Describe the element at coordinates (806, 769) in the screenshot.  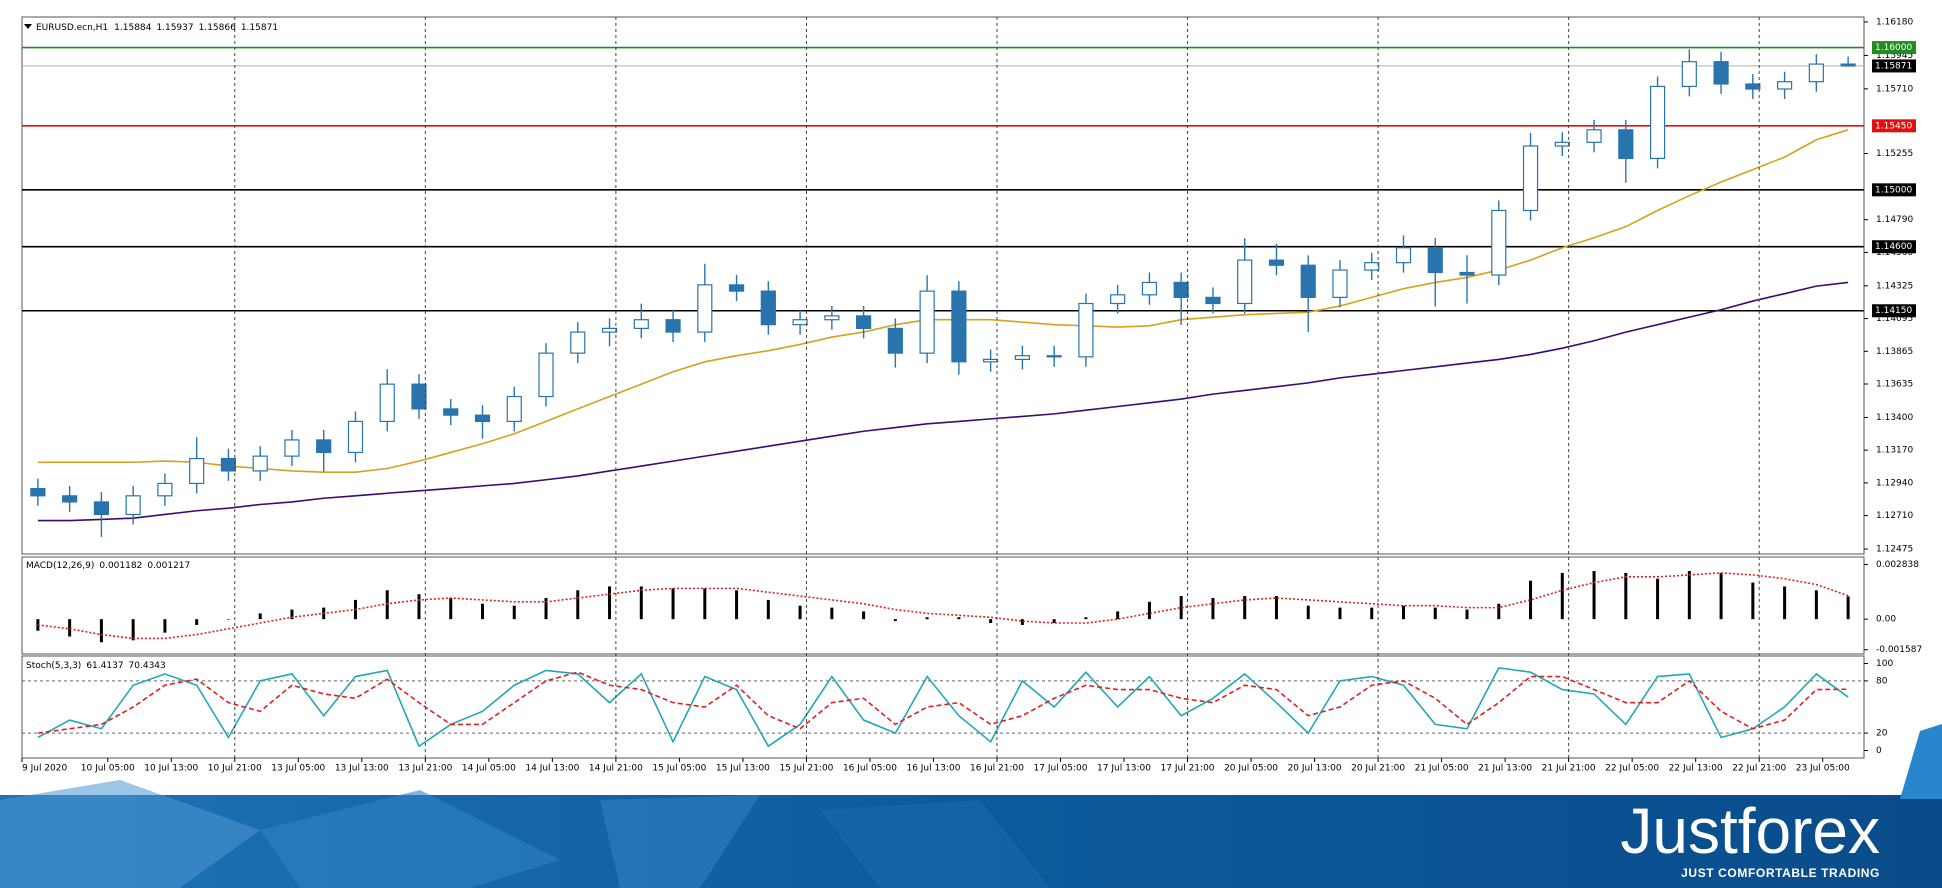
I see `x-tick-label: 15 Jul 21:00` at that location.